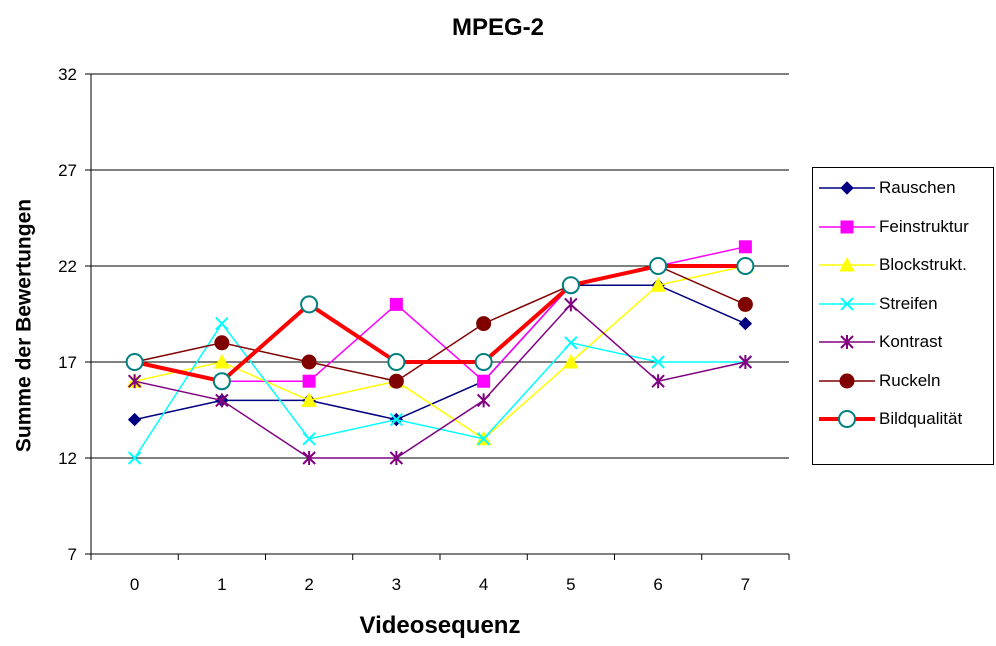  Describe the element at coordinates (67, 266) in the screenshot. I see `y-tick-label: 22` at that location.